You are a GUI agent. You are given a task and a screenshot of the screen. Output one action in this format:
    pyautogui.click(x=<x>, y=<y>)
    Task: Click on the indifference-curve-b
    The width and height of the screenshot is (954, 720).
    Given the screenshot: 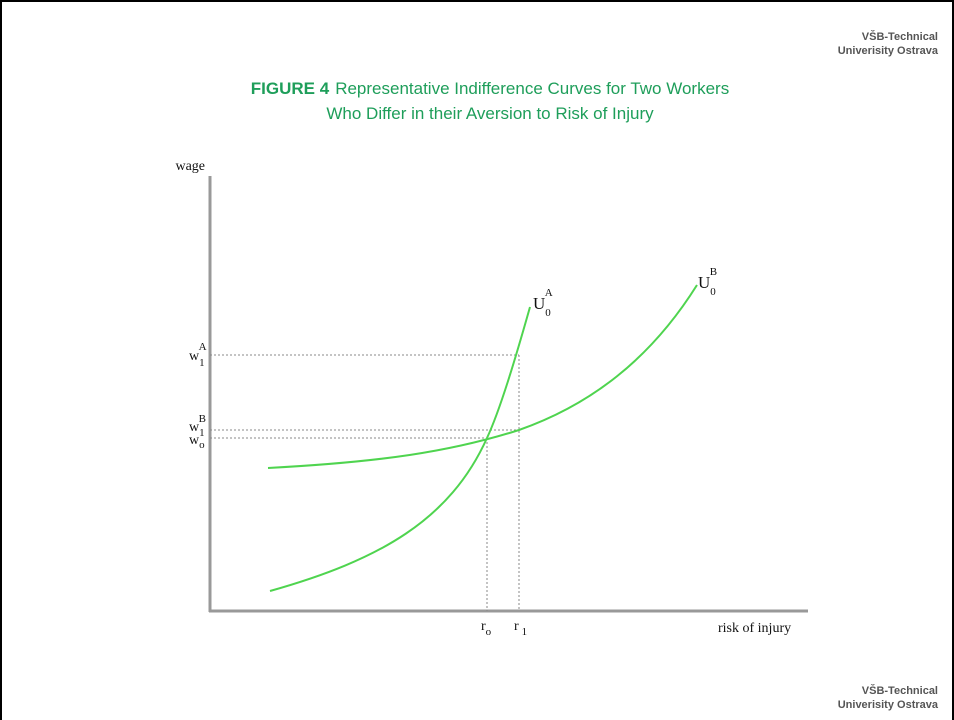 What is the action you would take?
    pyautogui.click(x=482, y=376)
    